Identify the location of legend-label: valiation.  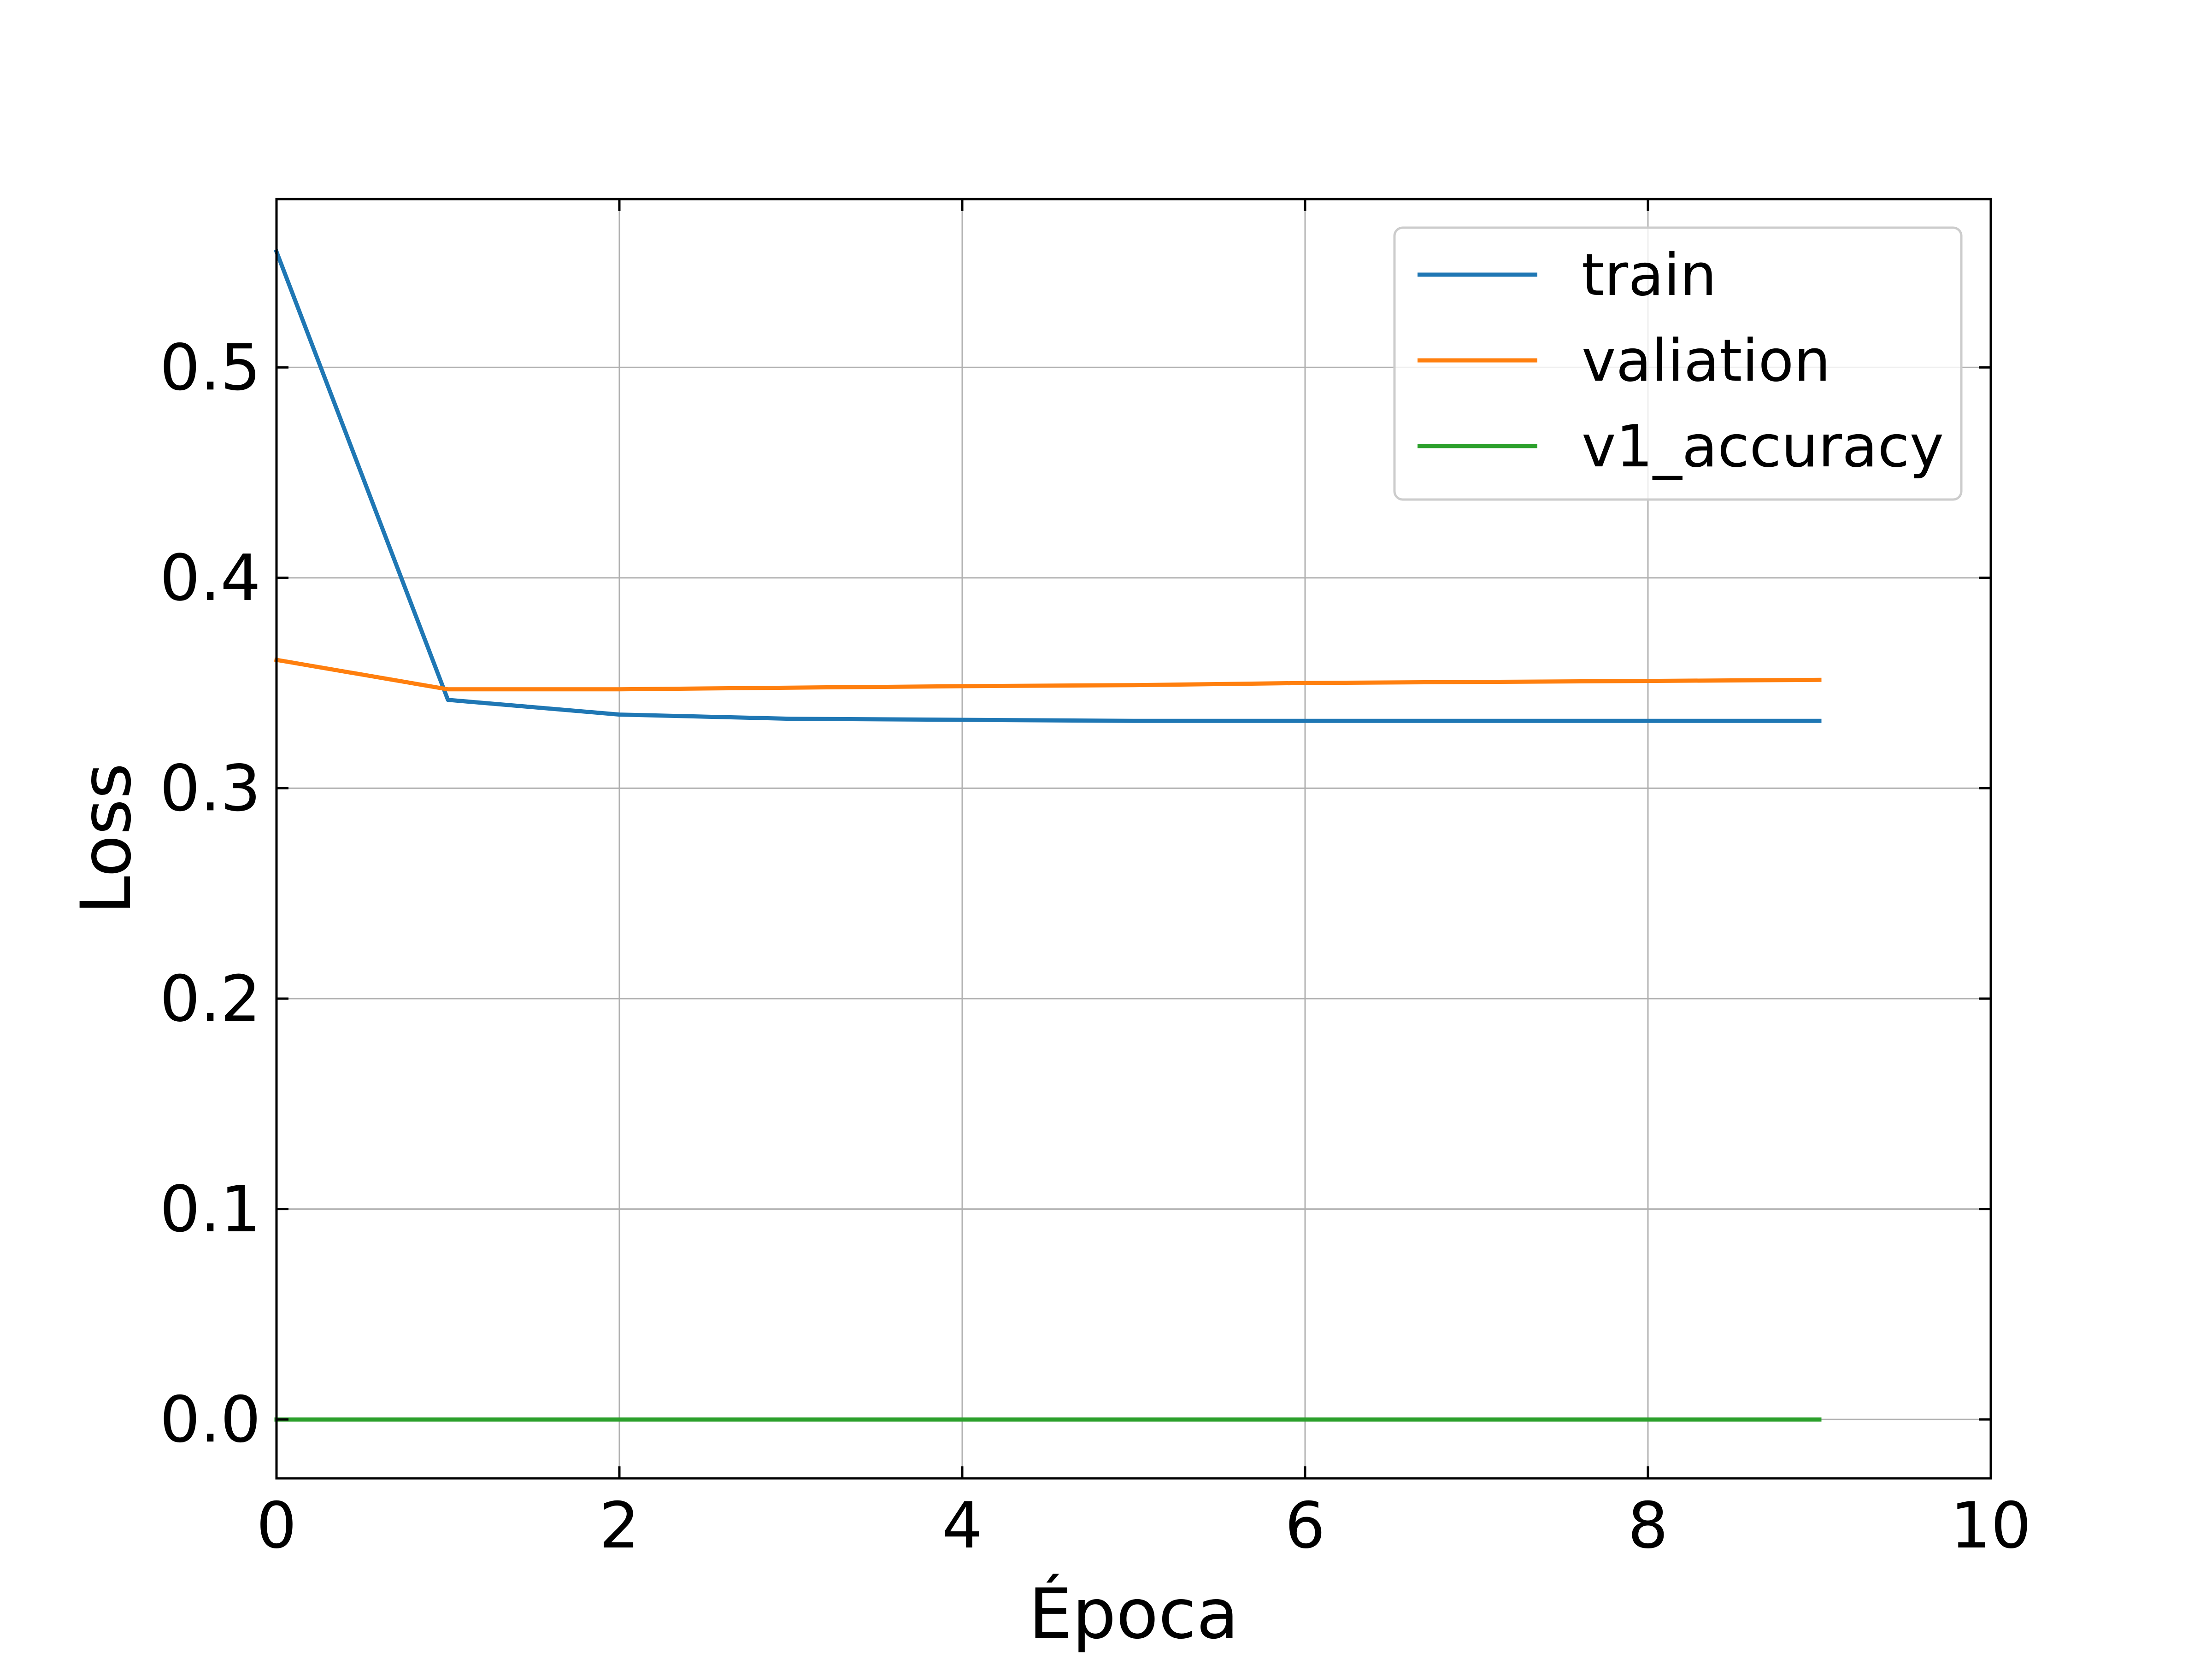
(1706, 360).